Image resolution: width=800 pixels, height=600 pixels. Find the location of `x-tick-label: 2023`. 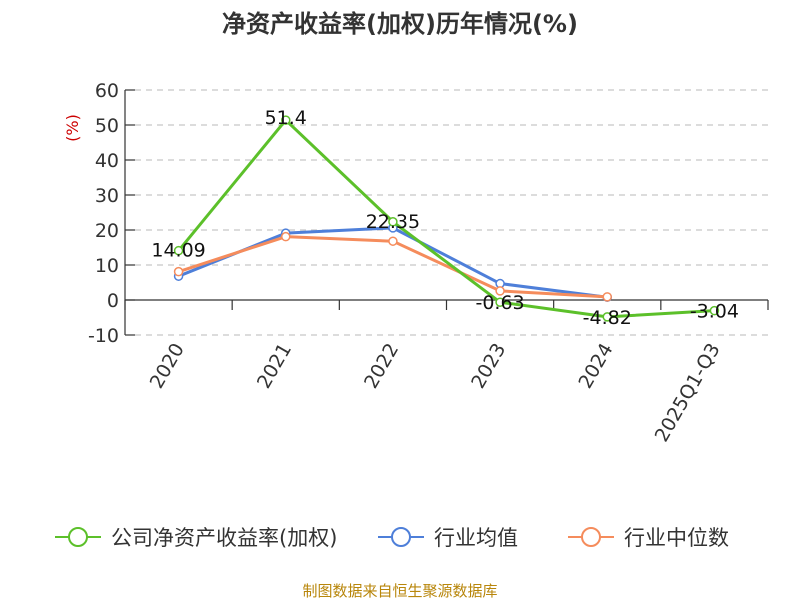

x-tick-label: 2023 is located at coordinates (488, 366).